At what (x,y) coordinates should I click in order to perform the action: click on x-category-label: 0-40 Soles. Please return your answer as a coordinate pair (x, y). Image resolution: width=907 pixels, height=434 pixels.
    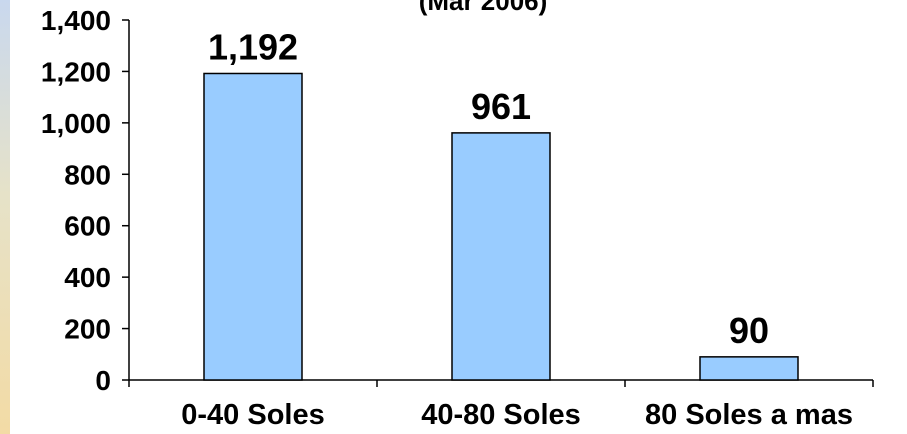
    Looking at the image, I should click on (252, 415).